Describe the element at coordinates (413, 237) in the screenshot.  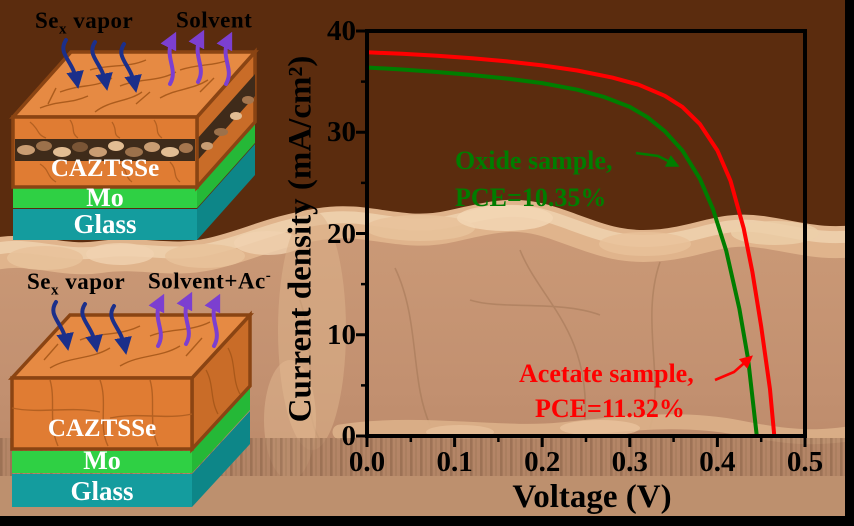
I see `sem-ridge-bumps` at that location.